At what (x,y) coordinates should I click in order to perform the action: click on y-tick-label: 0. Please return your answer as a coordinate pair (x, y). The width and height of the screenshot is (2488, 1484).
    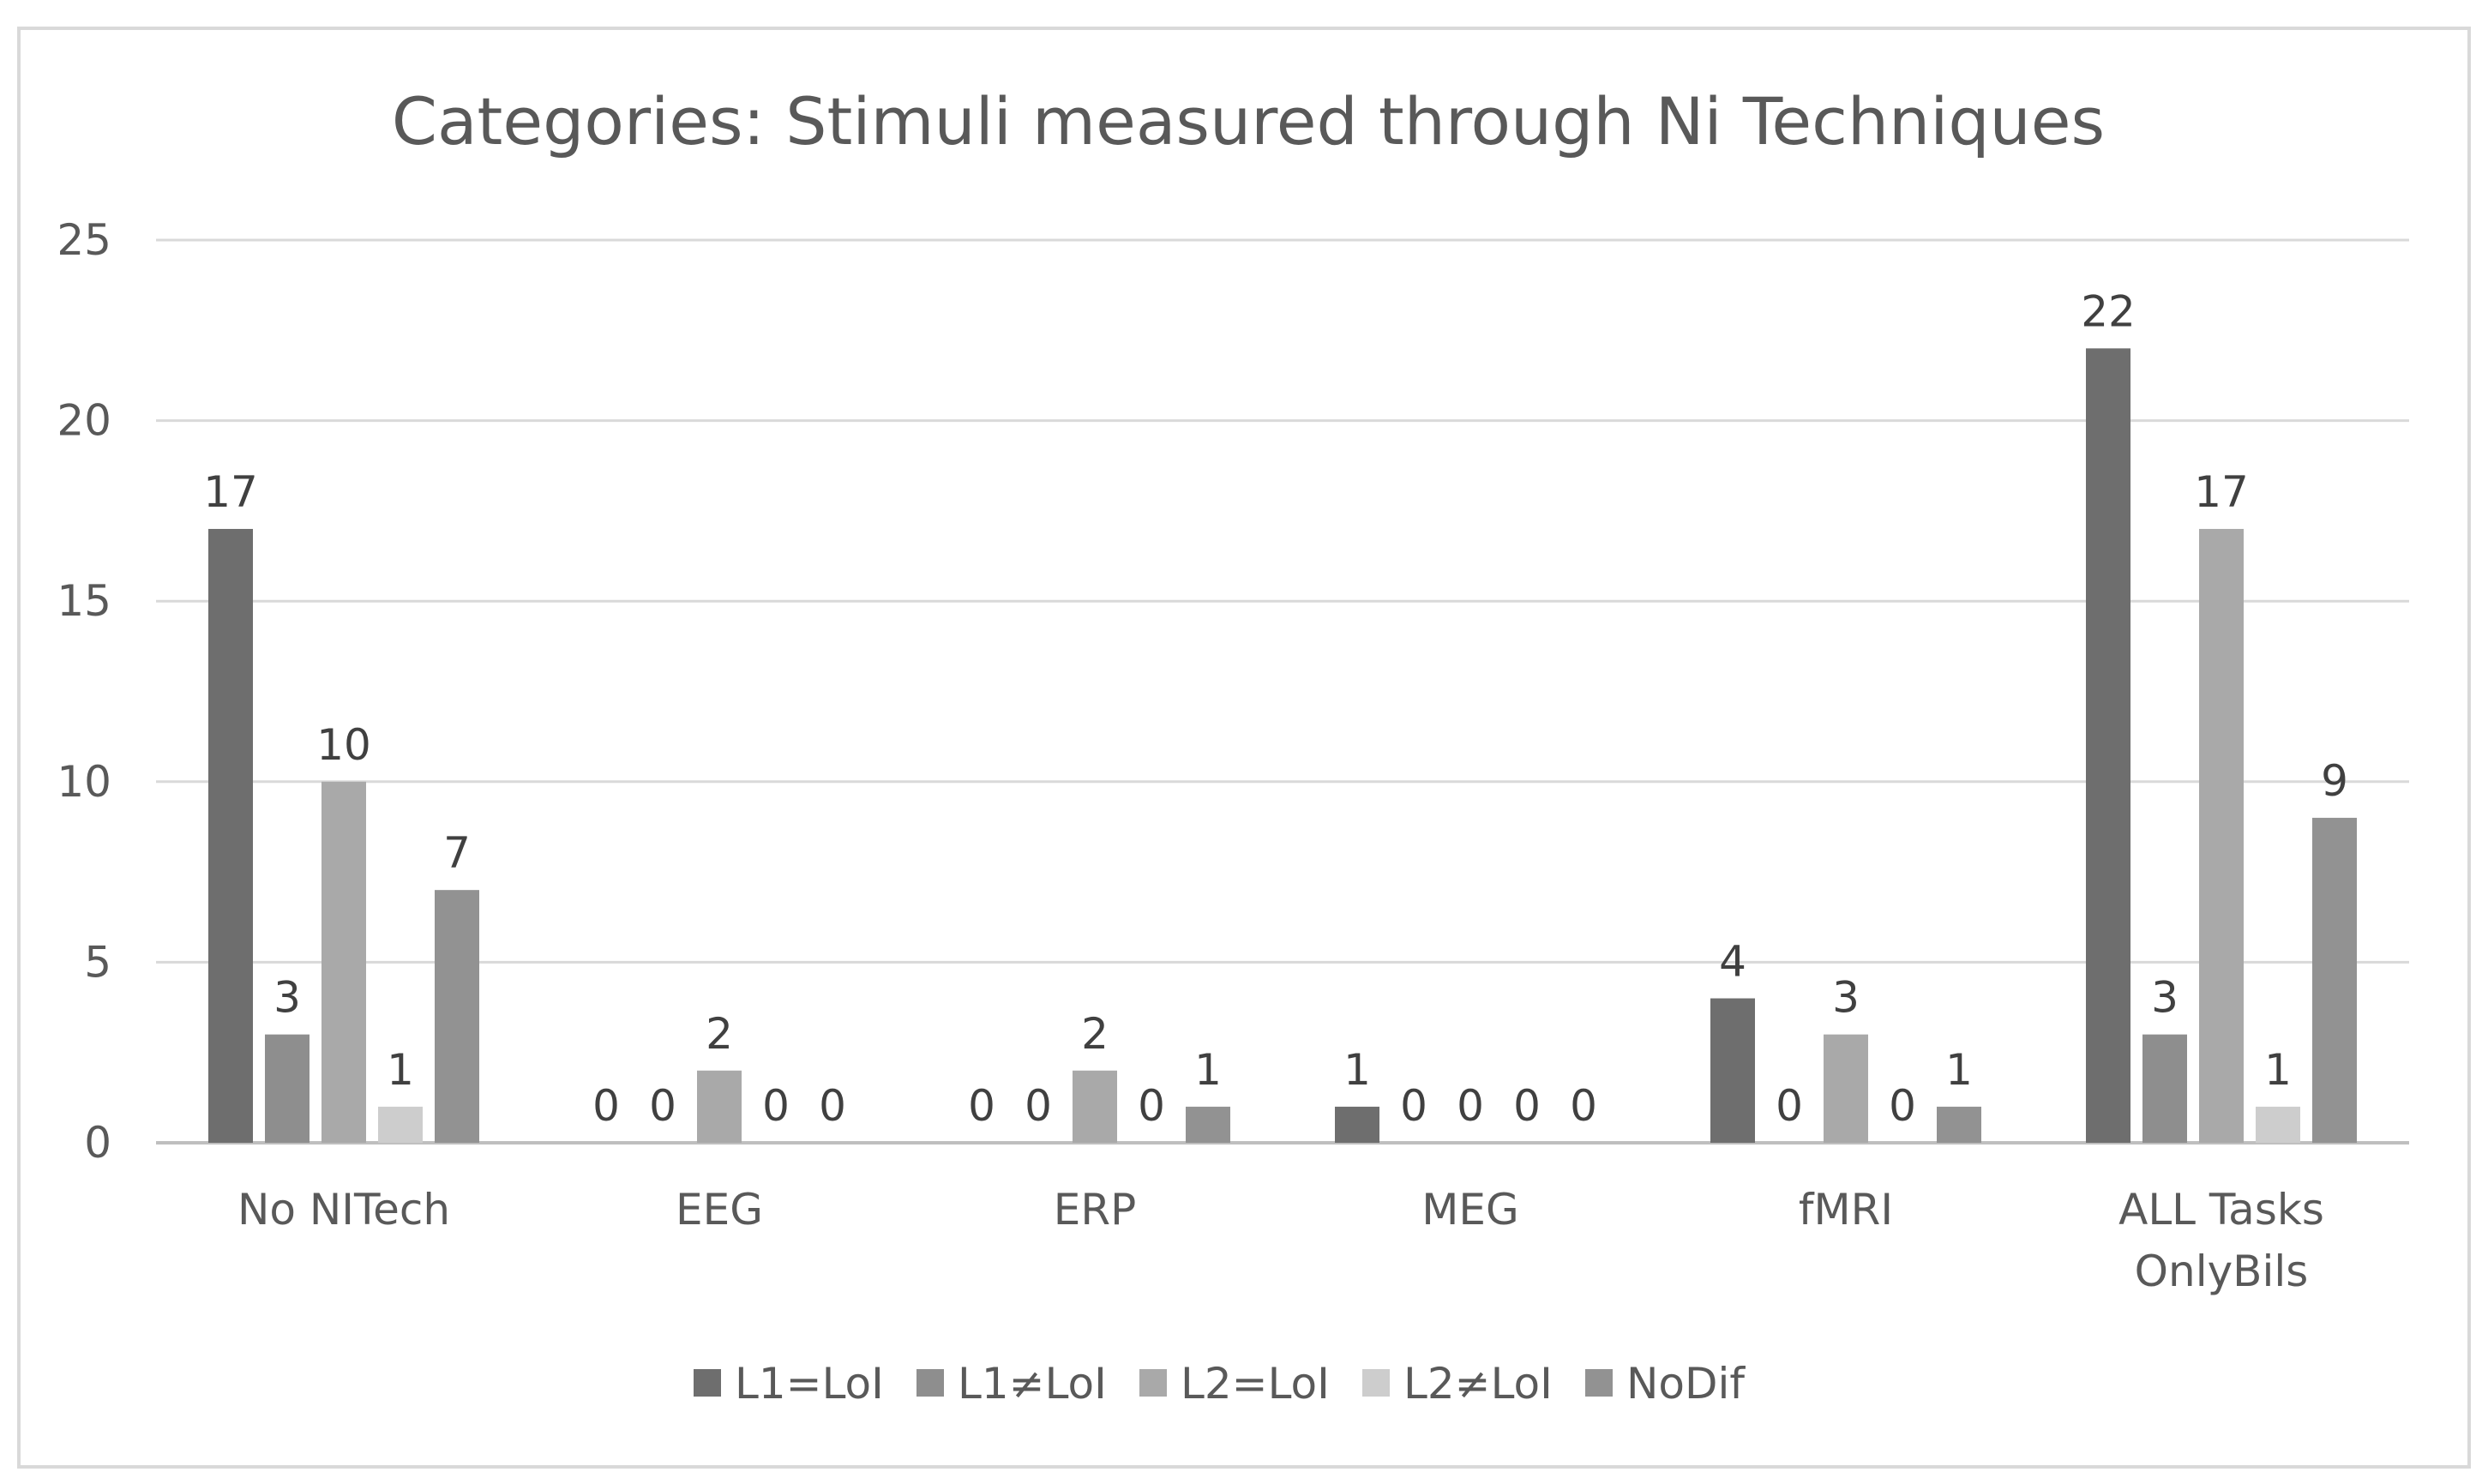
    Looking at the image, I should click on (97, 1143).